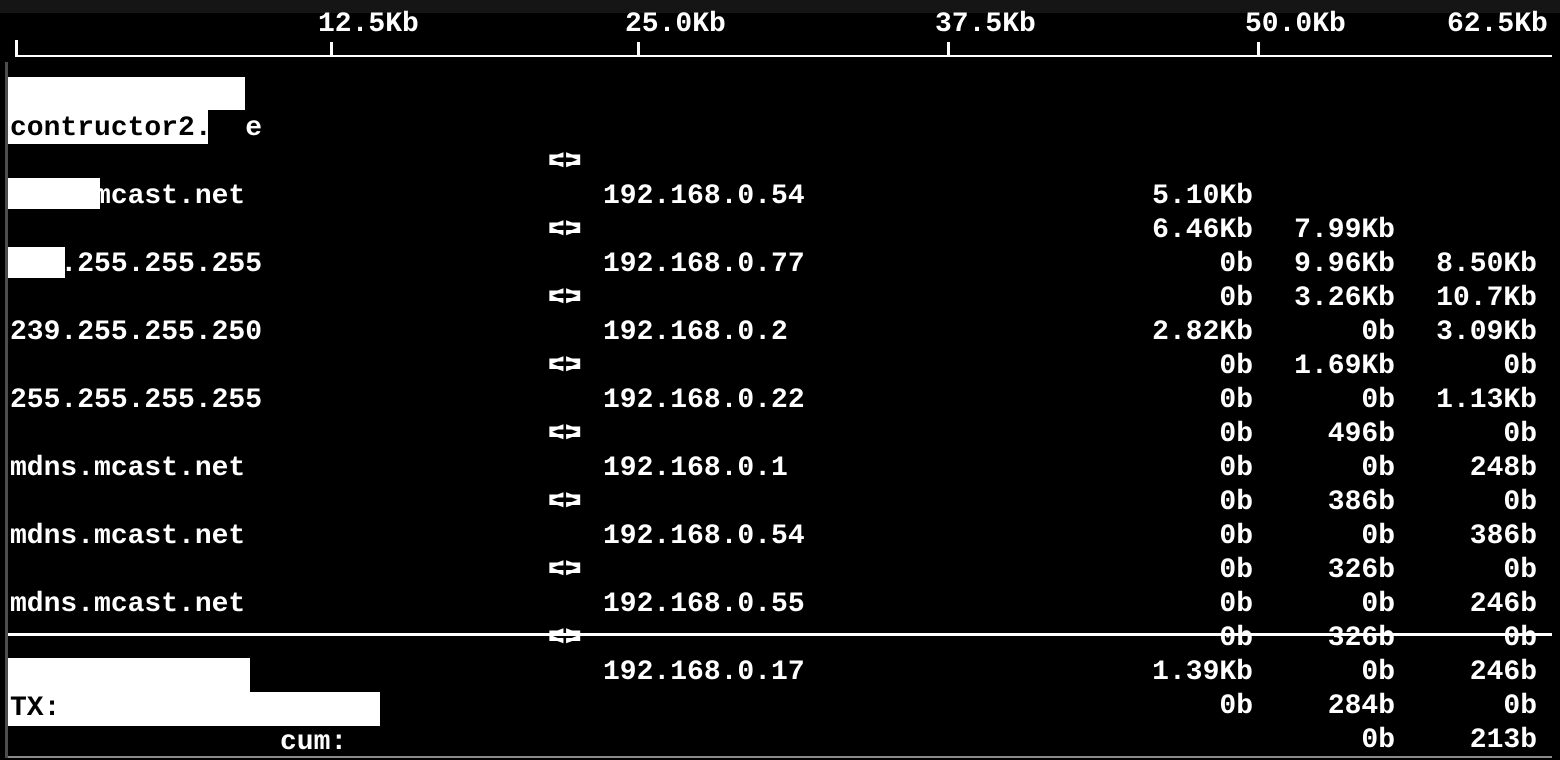 This screenshot has width=1560, height=760. Describe the element at coordinates (35, 742) in the screenshot. I see `rx-label: RX:` at that location.